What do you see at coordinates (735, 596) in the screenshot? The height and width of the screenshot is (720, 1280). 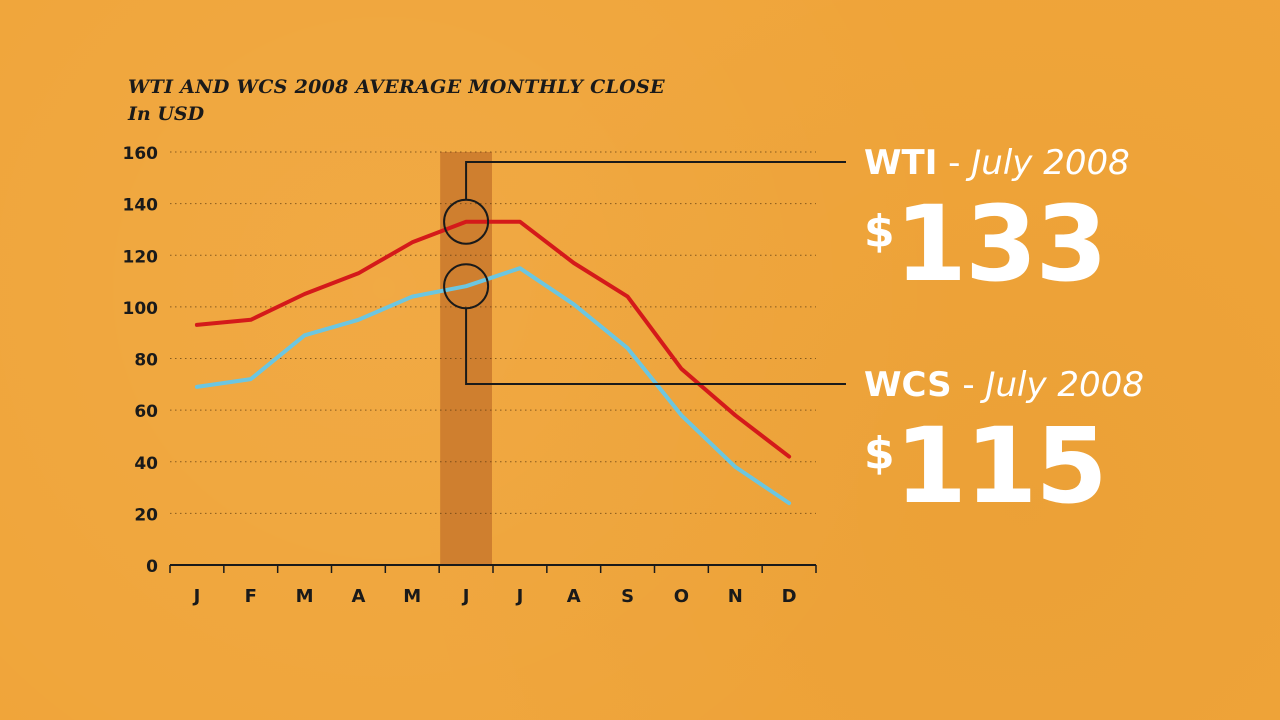 I see `x-tick-label-10: N` at bounding box center [735, 596].